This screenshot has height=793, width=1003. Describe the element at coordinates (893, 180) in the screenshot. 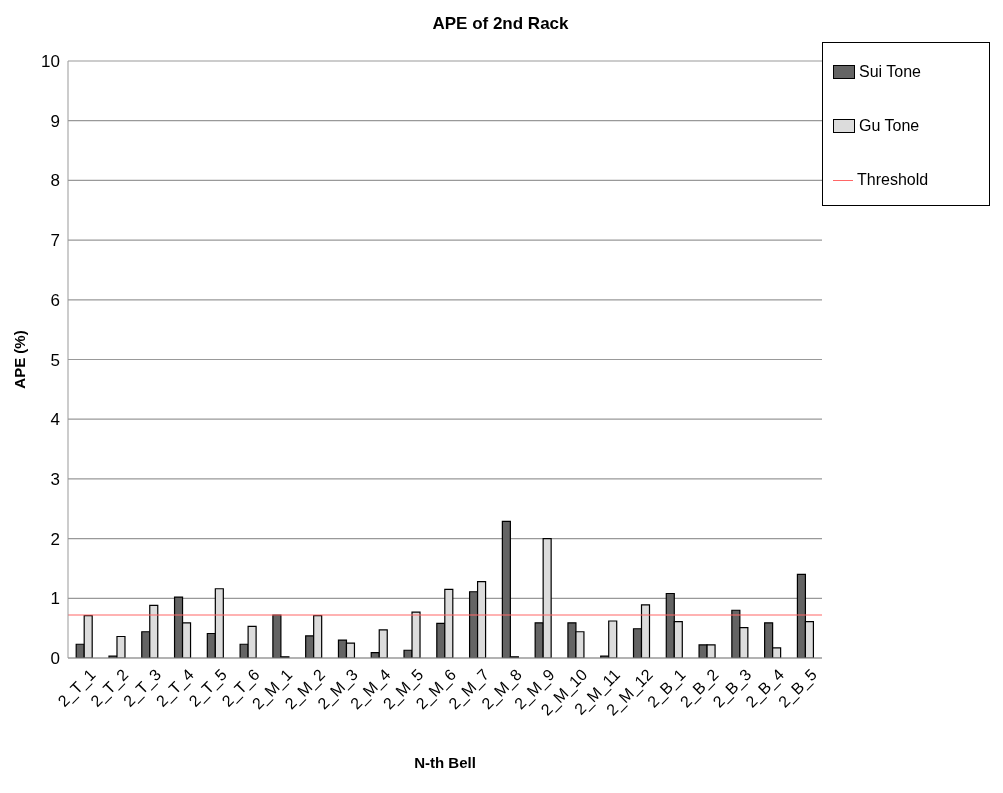

I see `legend-label: Threshold` at that location.